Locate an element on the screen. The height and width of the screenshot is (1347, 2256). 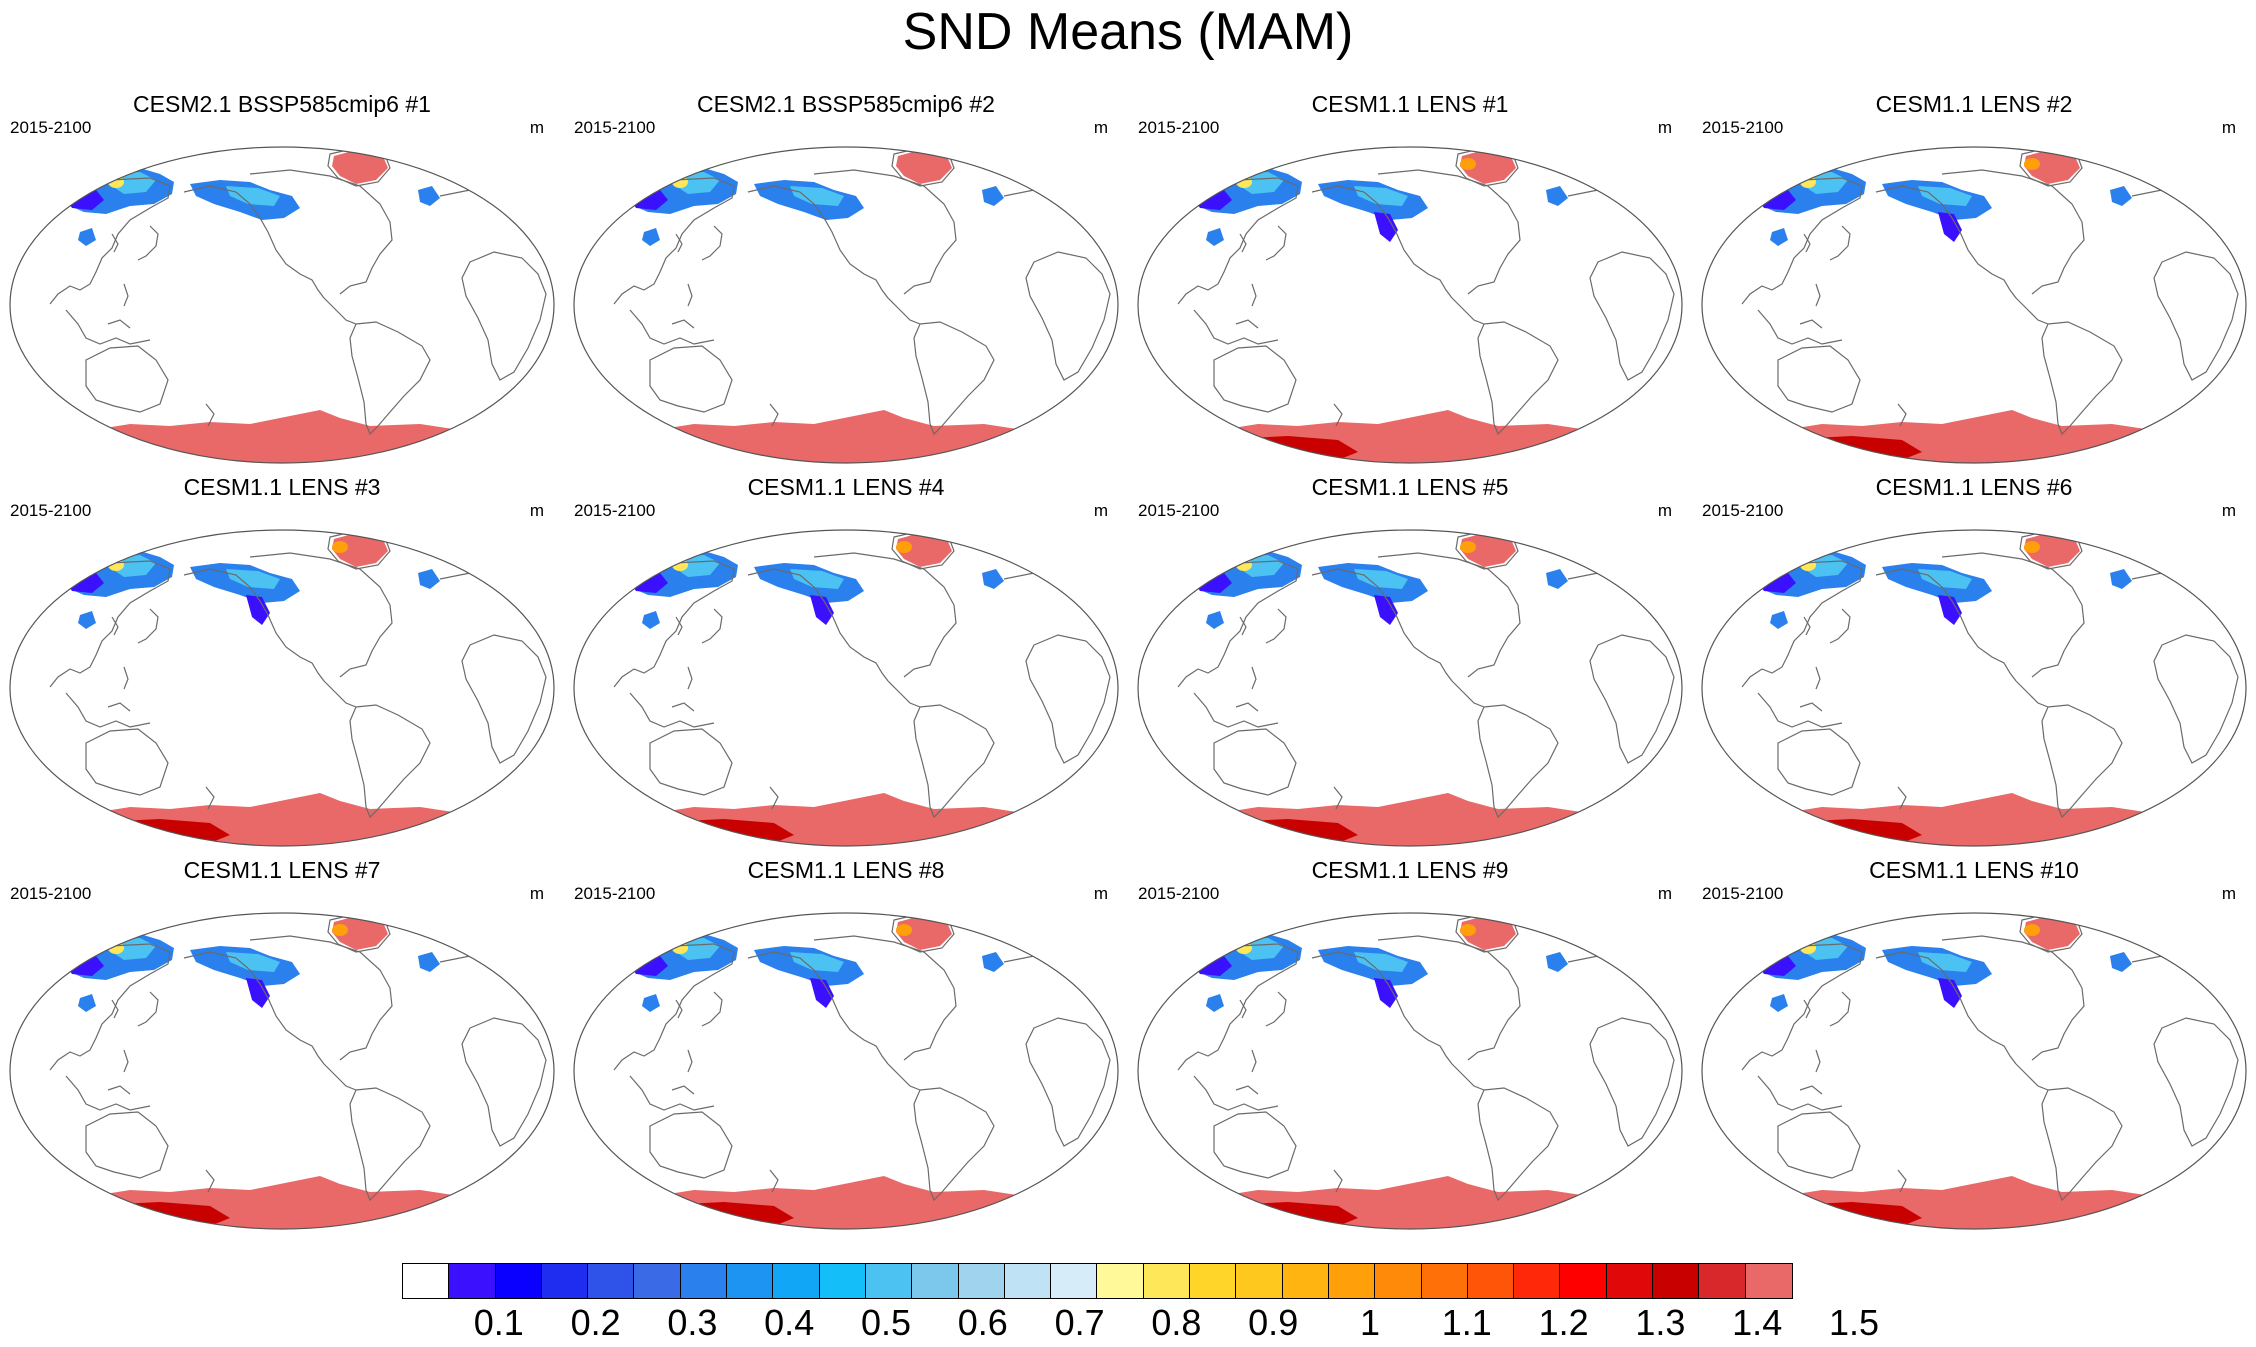
map-panel: CESM1.1 LENS #10 2015-2100 m is located at coordinates (1974, 1051).